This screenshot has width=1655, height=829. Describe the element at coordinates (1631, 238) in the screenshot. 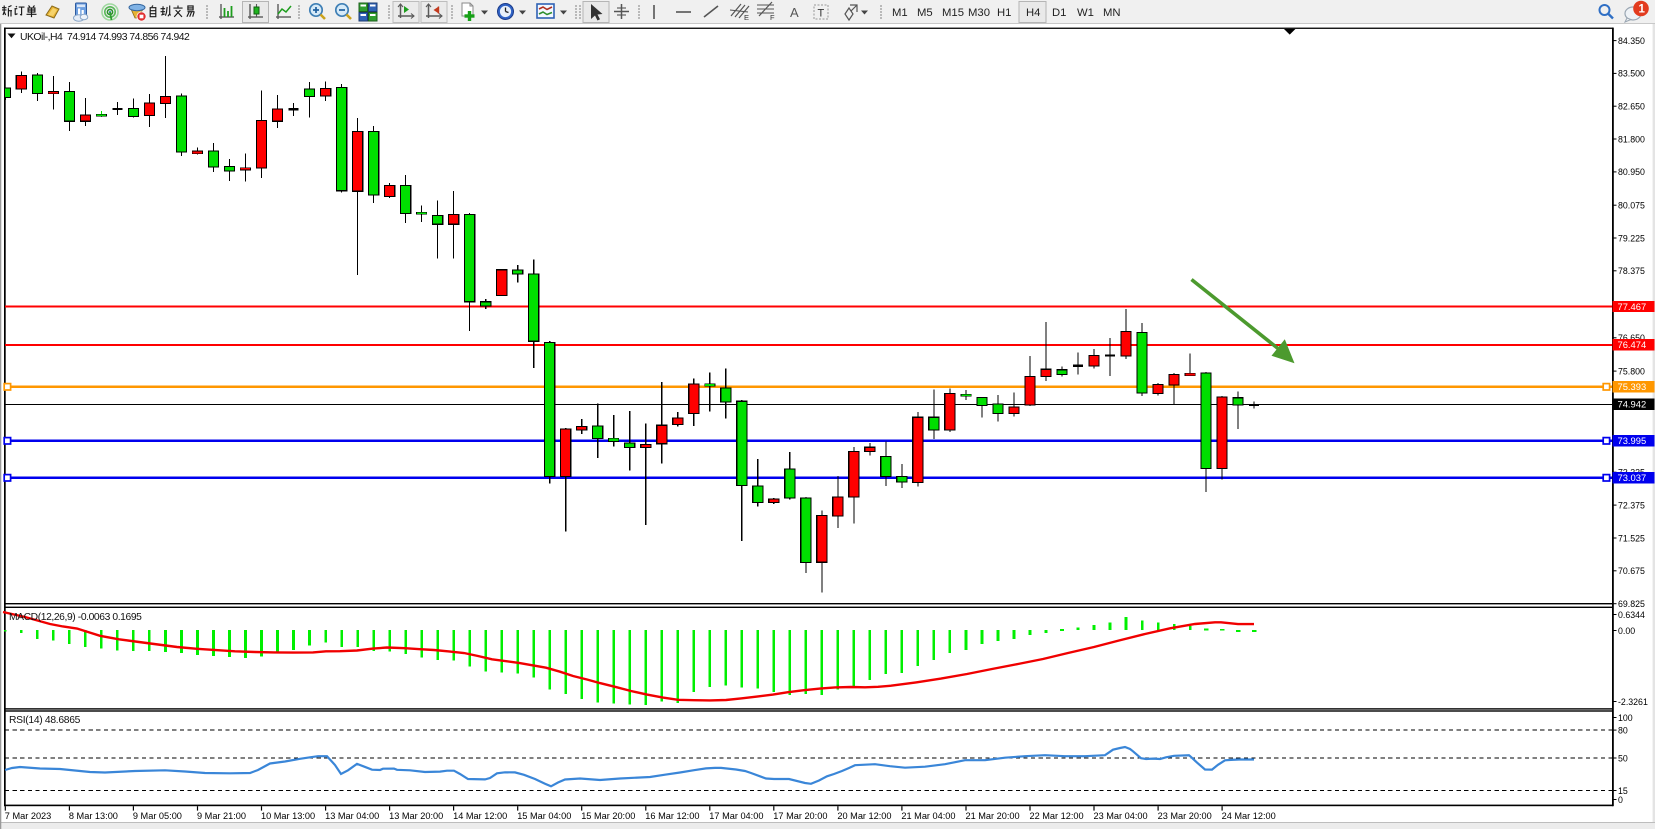

I see `svg-text: 79.225` at that location.